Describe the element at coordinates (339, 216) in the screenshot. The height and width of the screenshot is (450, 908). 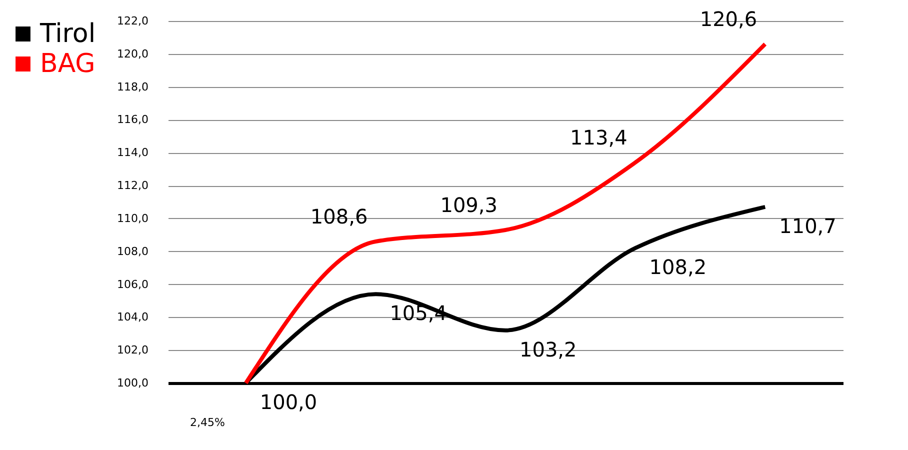
I see `data-label: 108,6` at that location.